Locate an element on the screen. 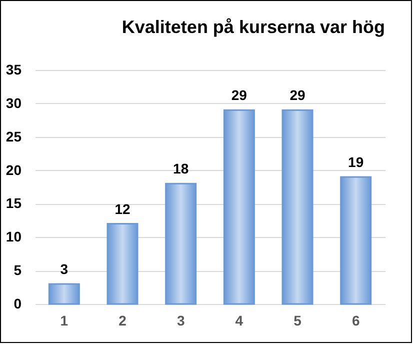  x-tick-label: 2 is located at coordinates (122, 320).